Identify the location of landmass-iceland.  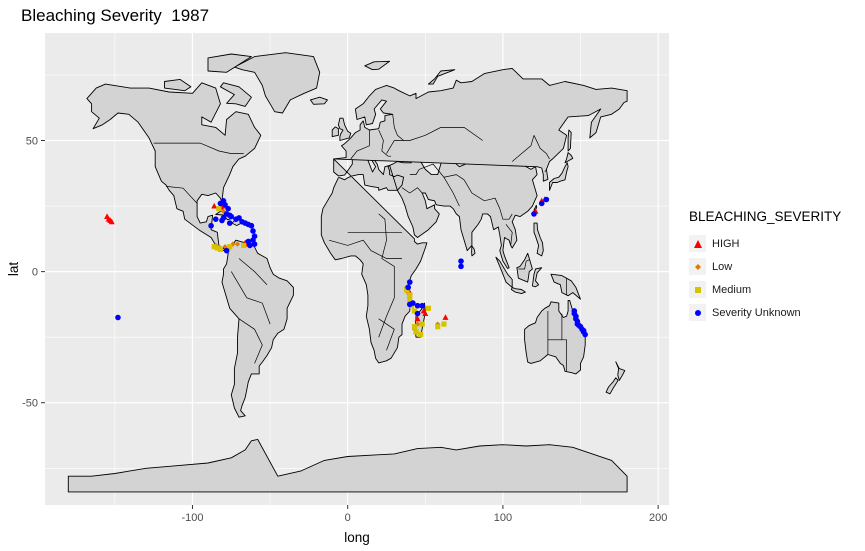
(318, 100).